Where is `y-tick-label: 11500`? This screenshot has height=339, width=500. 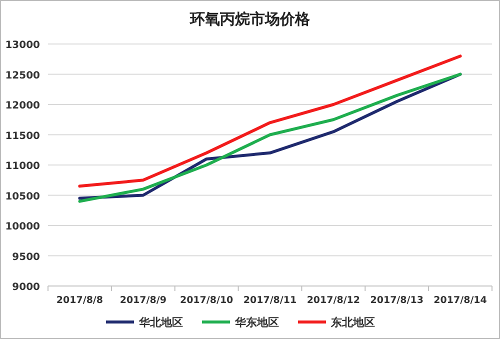
y-tick-label: 11500 is located at coordinates (22, 136).